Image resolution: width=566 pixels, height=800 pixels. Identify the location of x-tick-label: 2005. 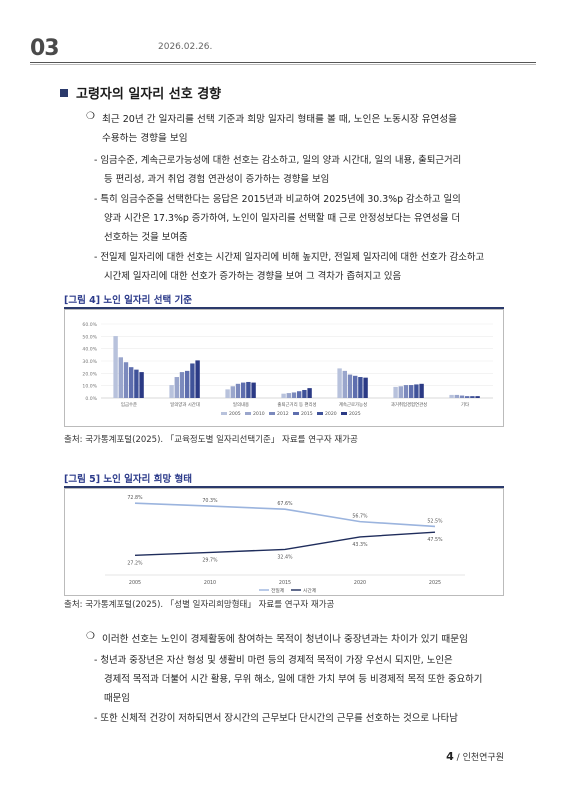
(135, 583).